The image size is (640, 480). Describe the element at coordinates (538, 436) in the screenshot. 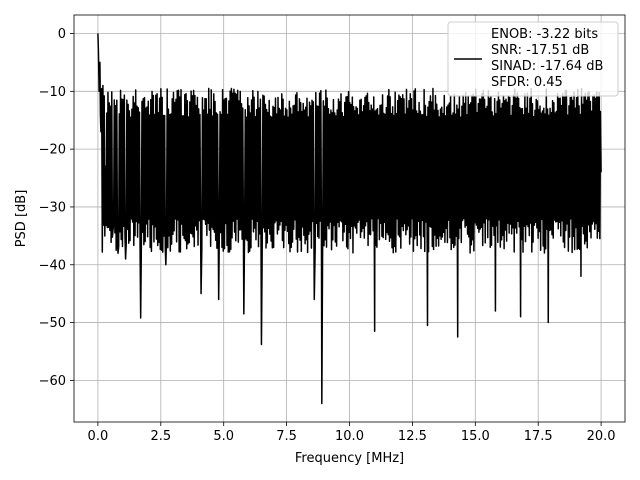

I see `x-tick-label: 17.5` at that location.